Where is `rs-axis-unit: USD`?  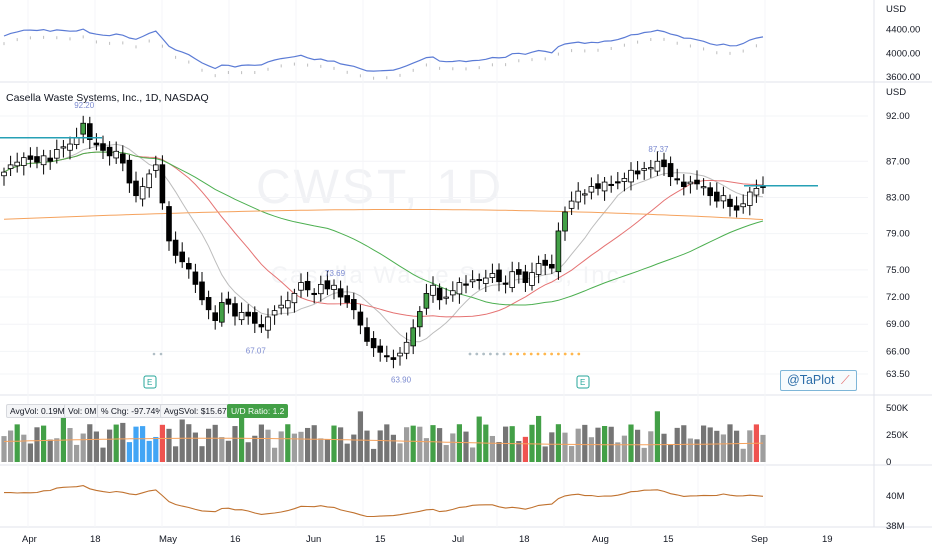
rs-axis-unit: USD is located at coordinates (896, 9).